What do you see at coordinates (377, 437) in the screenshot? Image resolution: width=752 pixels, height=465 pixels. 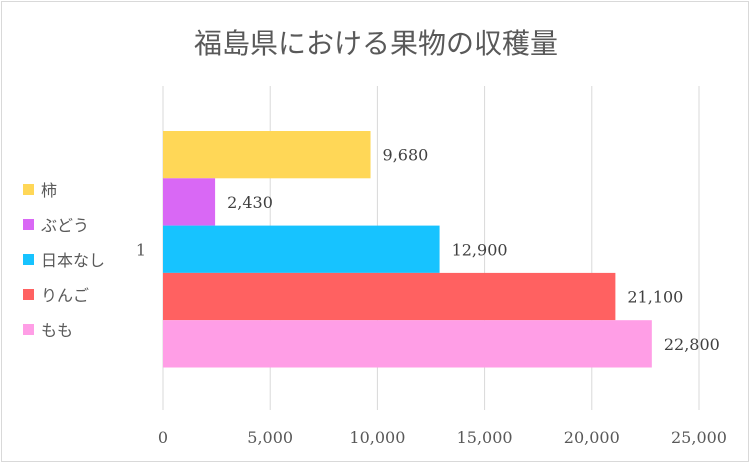 I see `x-tick-label: 10,000` at bounding box center [377, 437].